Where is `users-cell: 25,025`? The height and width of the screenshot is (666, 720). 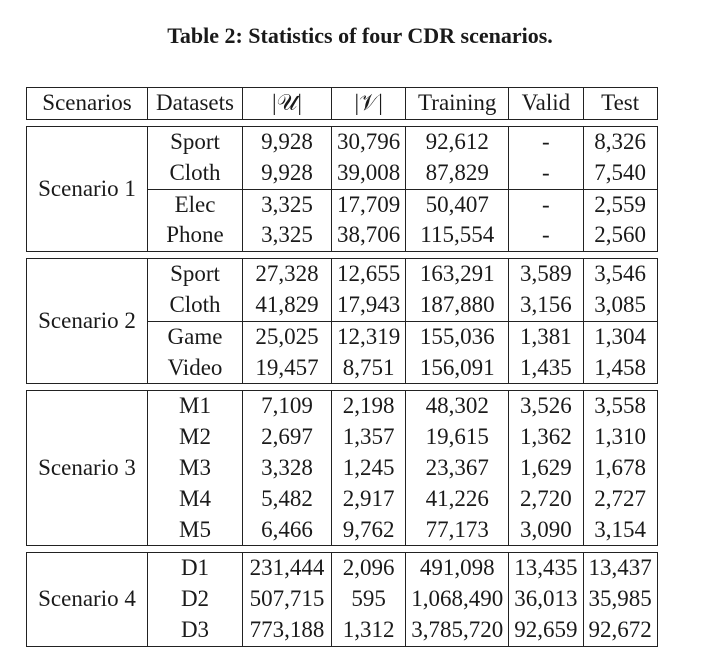 users-cell: 25,025 is located at coordinates (287, 336).